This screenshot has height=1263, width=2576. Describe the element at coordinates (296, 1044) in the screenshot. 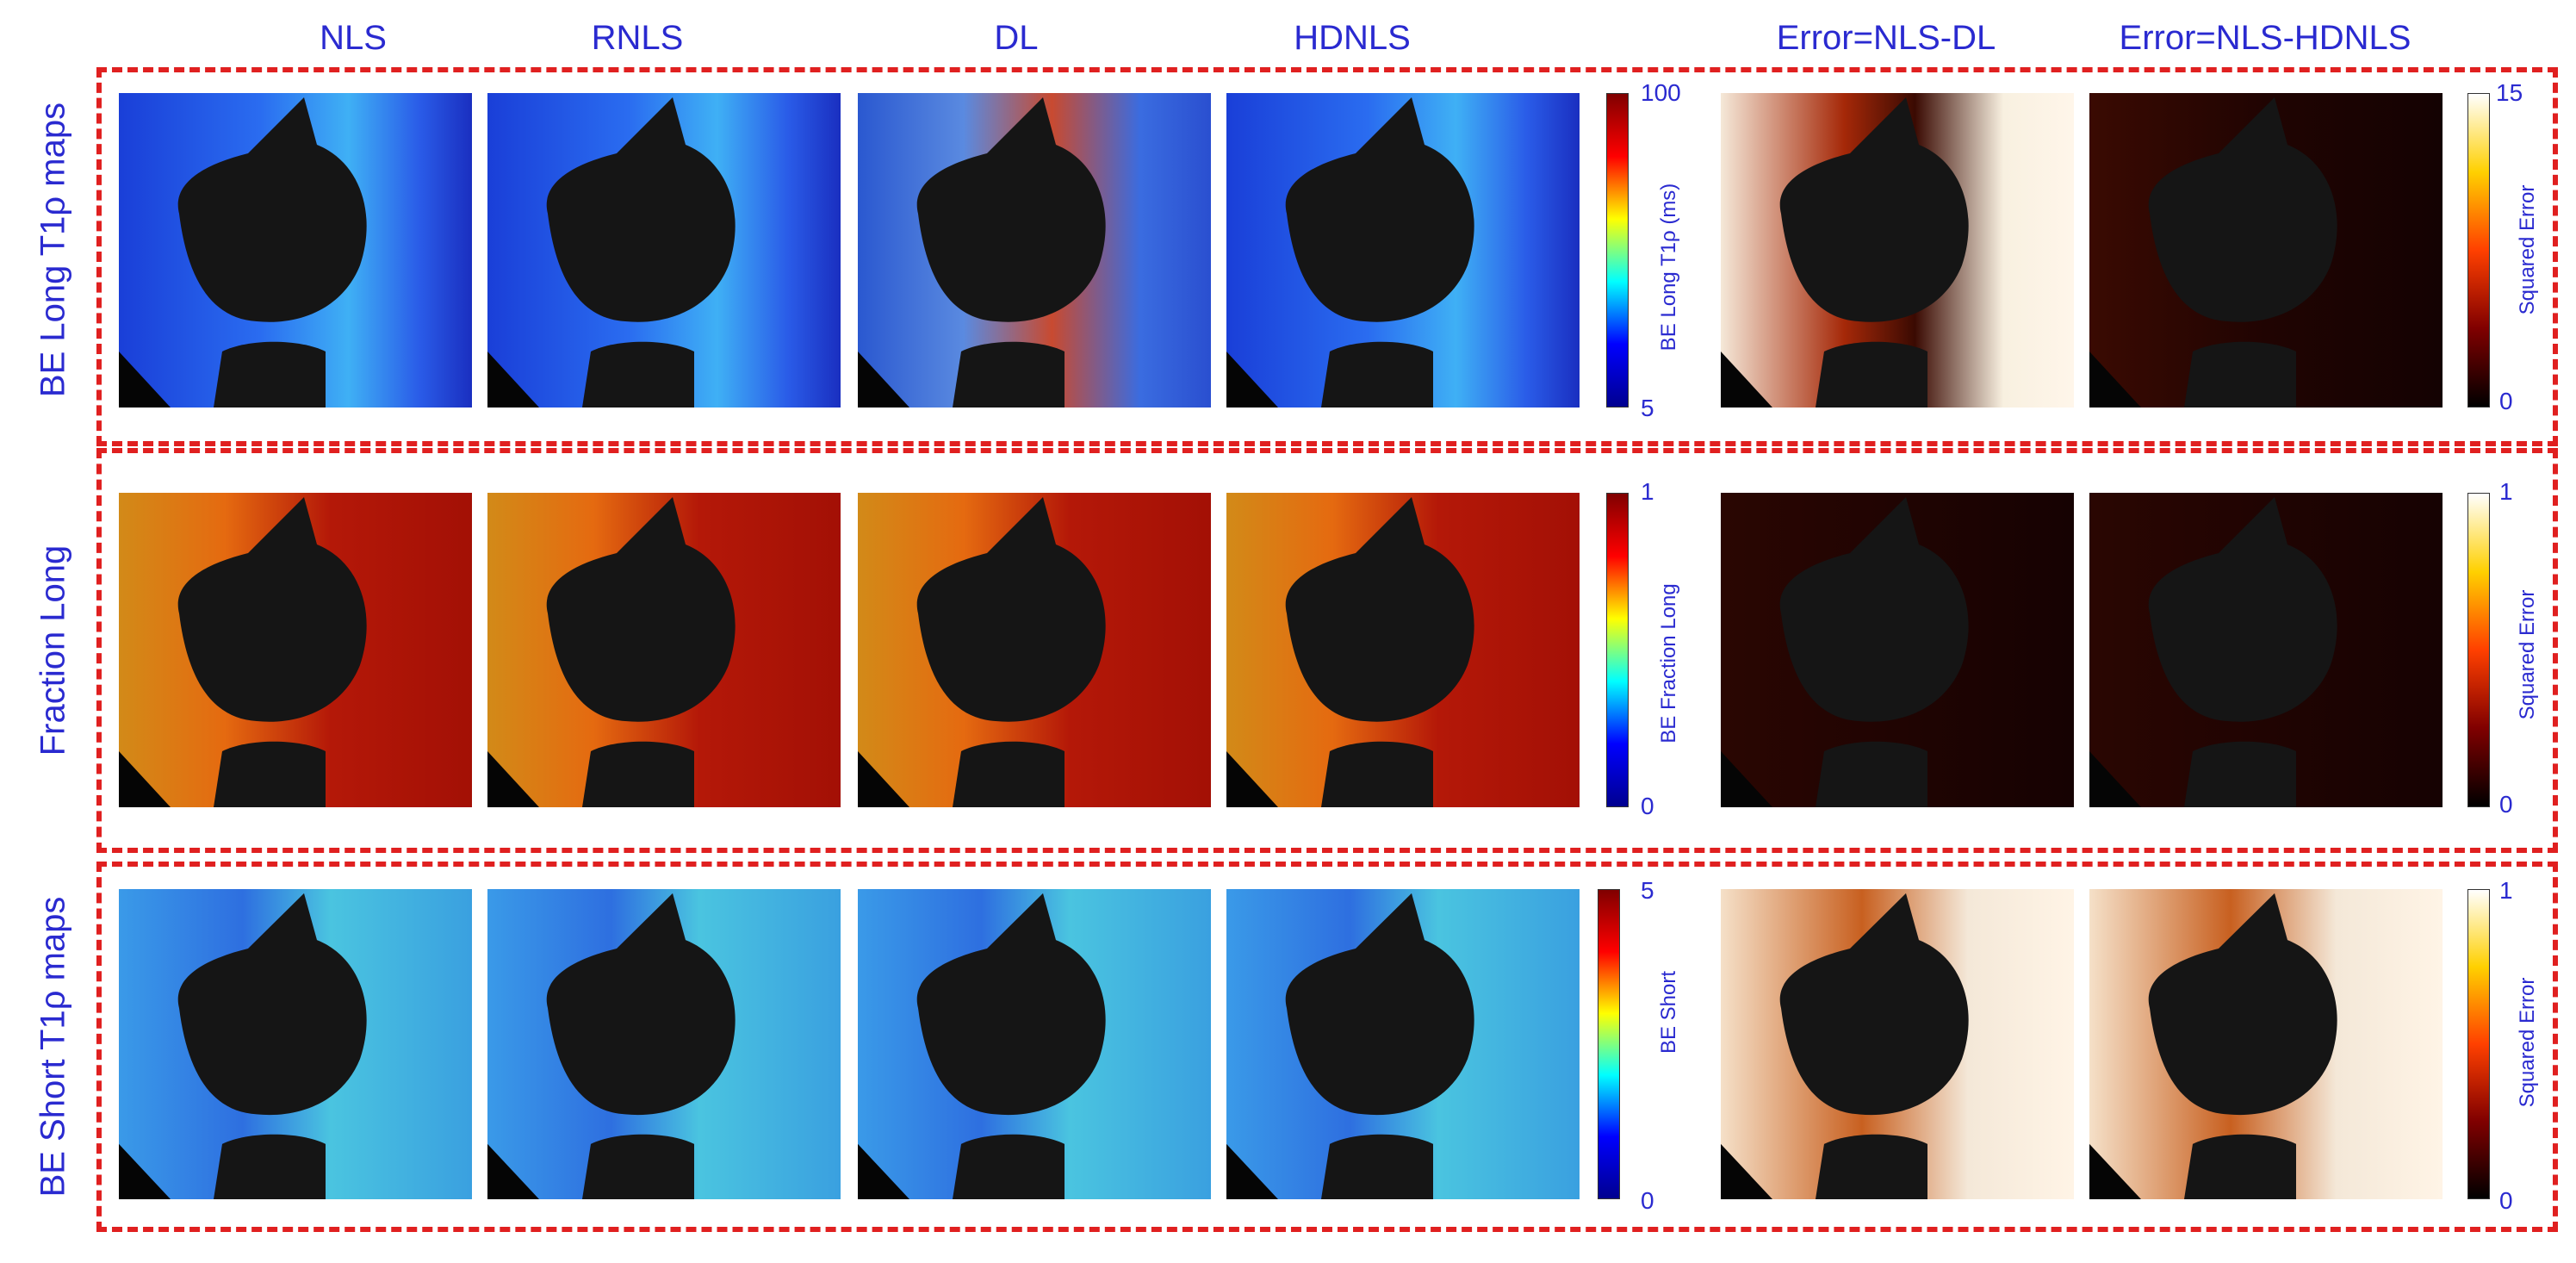

I see `image-panel-row3-nls` at that location.